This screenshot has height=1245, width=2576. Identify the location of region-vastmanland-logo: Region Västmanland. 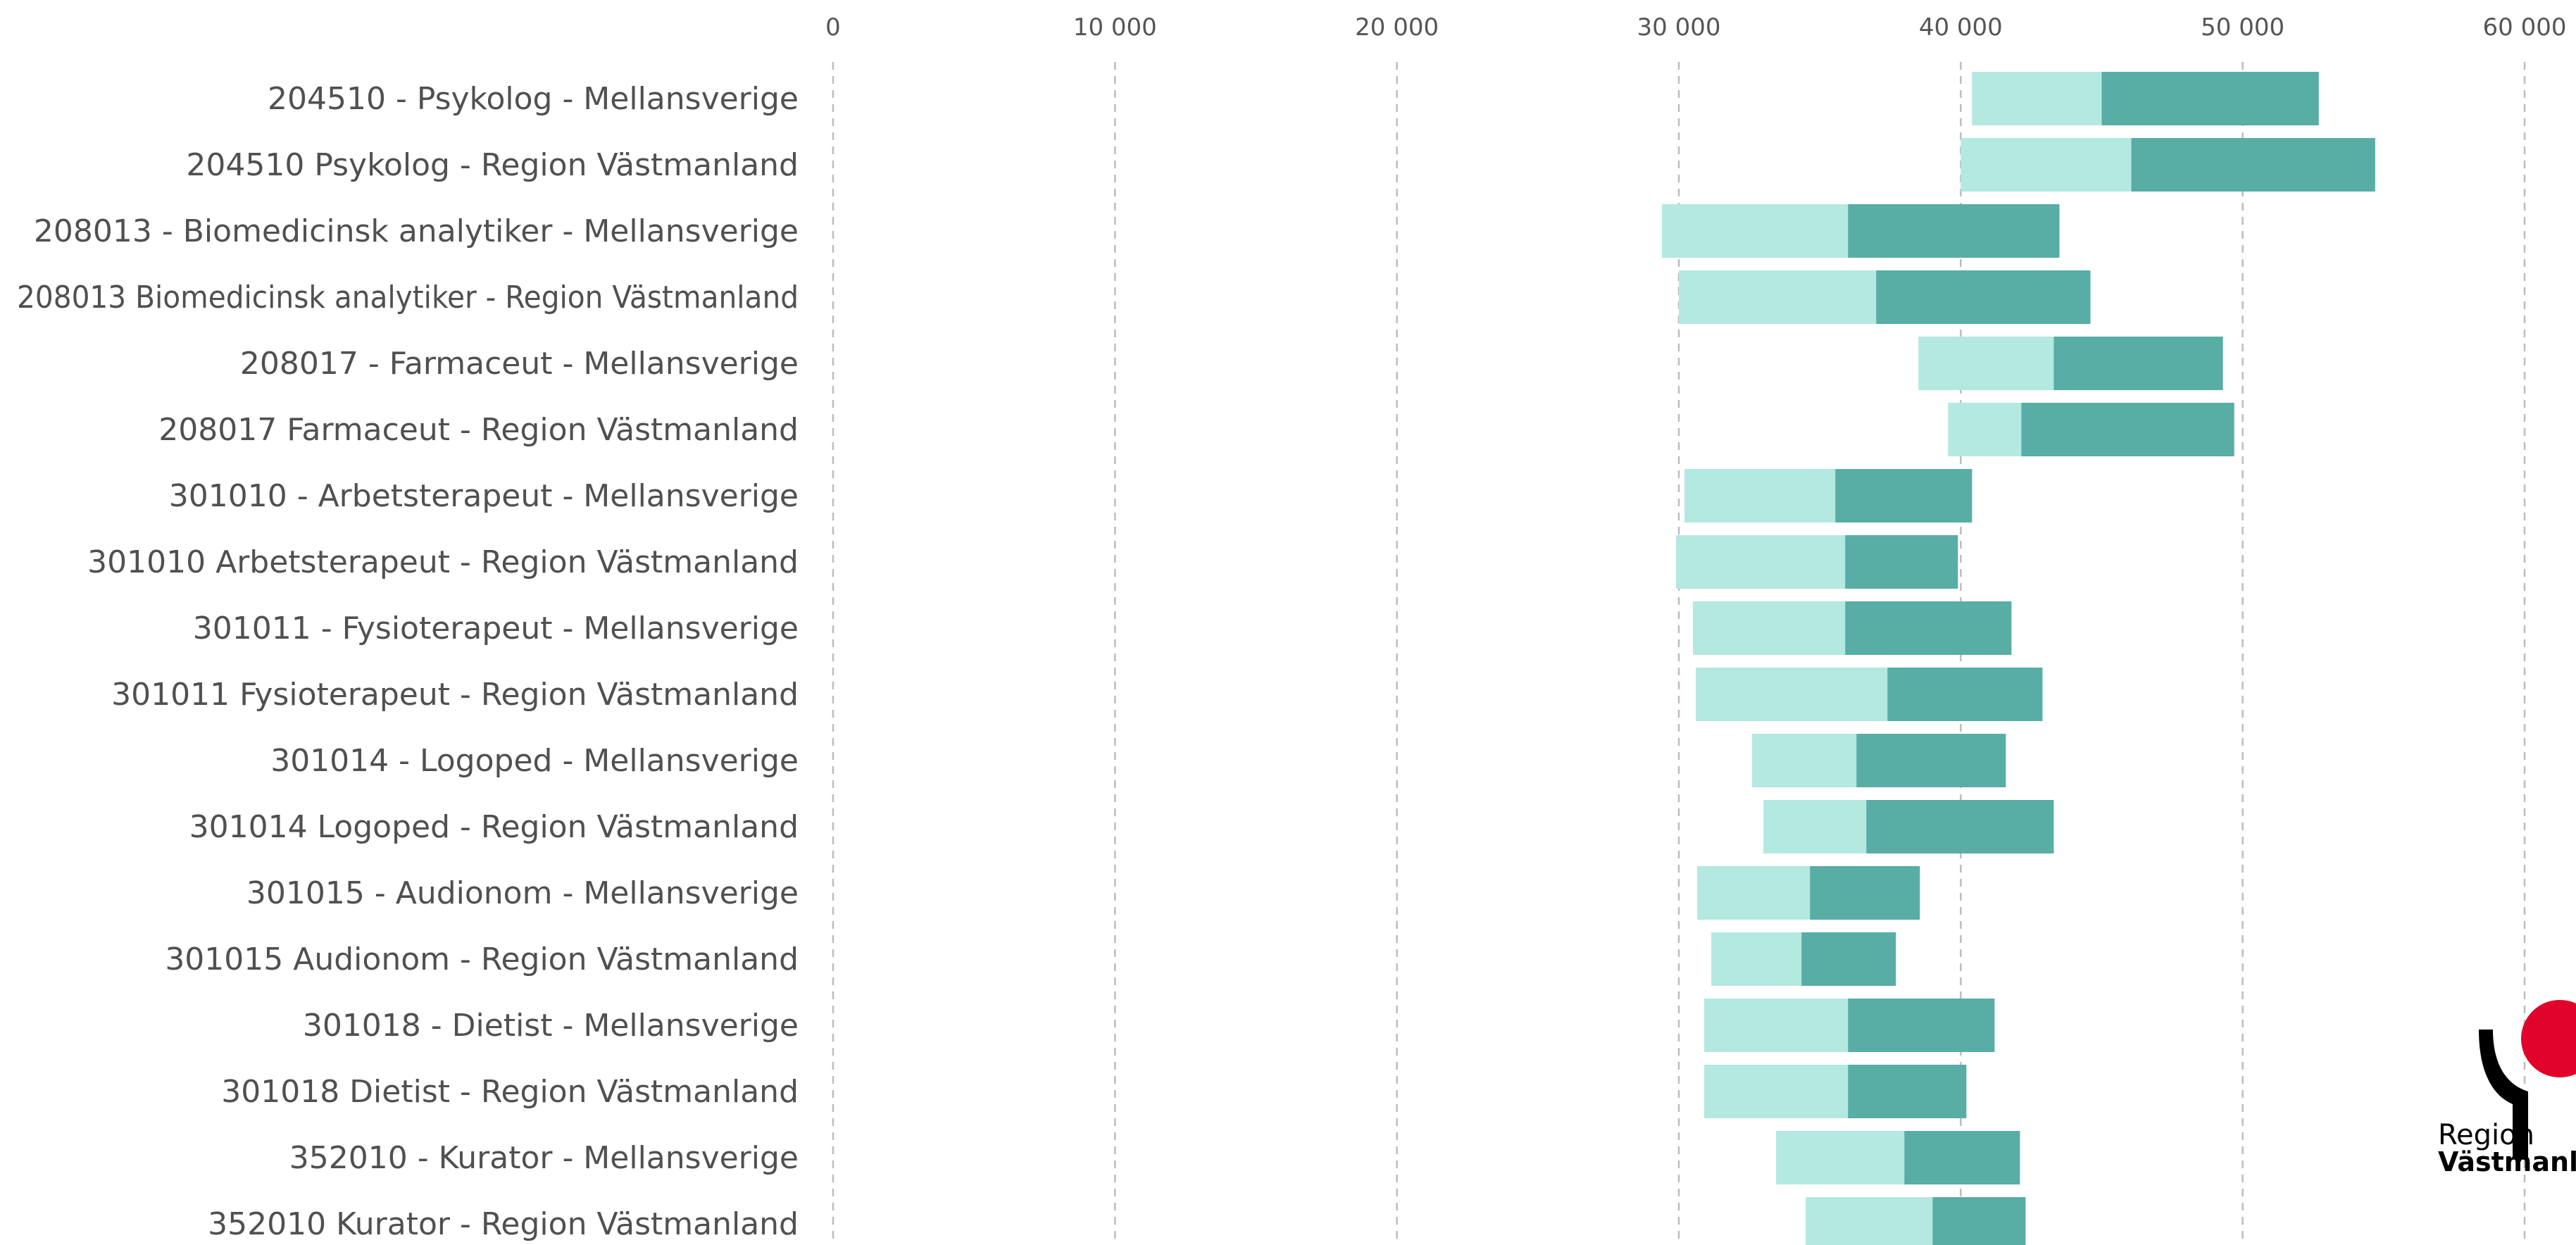
(2507, 1088).